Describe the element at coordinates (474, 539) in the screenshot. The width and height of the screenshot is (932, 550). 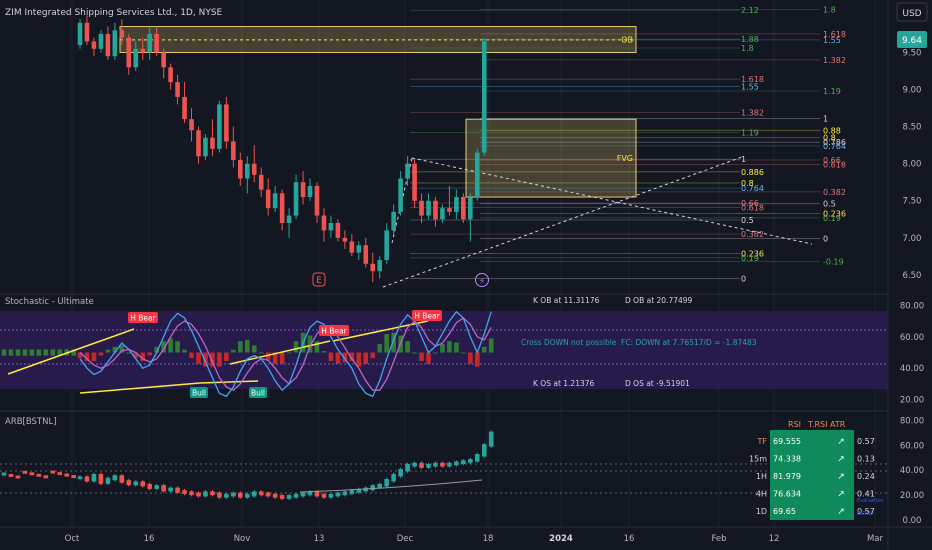
I see `time-axis: Oct 16 Nov 13 Dec 18 2024 16 Feb 12 Mar` at that location.